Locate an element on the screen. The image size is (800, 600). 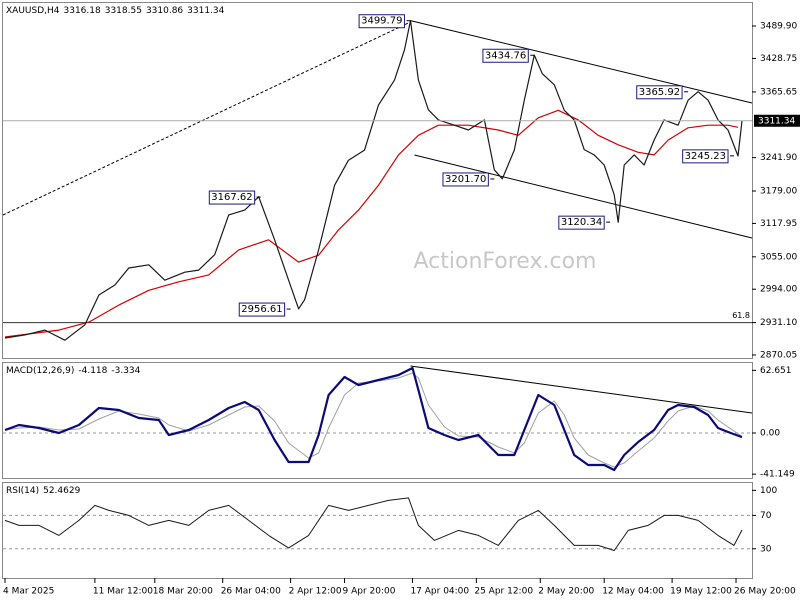
macd-last-value: -3.334 is located at coordinates (125, 371).